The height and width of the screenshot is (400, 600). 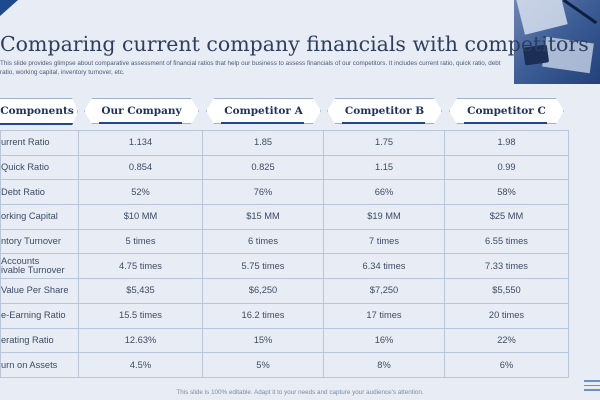 I want to click on row-label: orking Capital, so click(x=39, y=217).